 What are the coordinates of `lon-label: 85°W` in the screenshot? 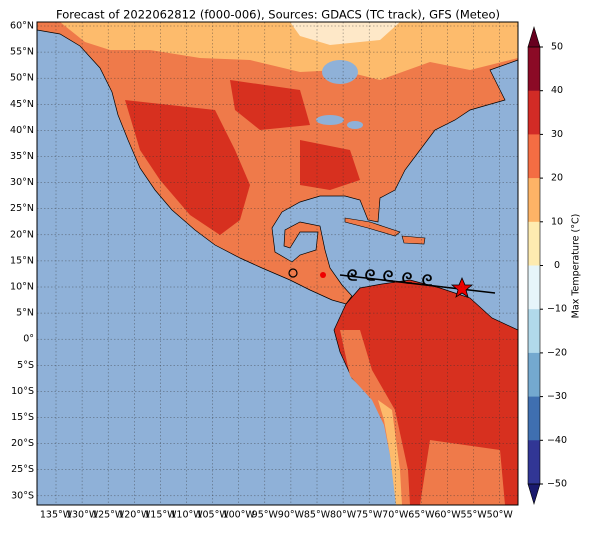 It's located at (317, 515).